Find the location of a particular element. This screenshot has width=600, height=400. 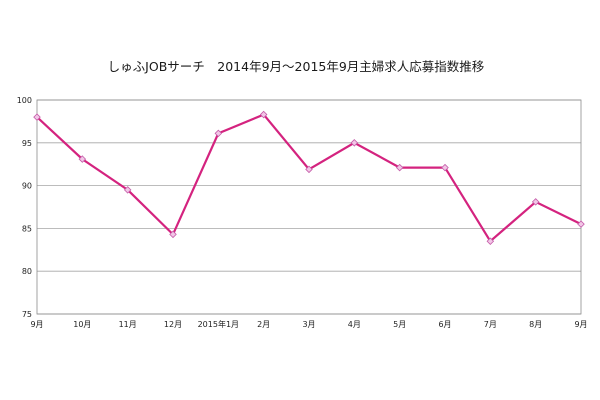

x-tick-label: 6月 is located at coordinates (444, 324).